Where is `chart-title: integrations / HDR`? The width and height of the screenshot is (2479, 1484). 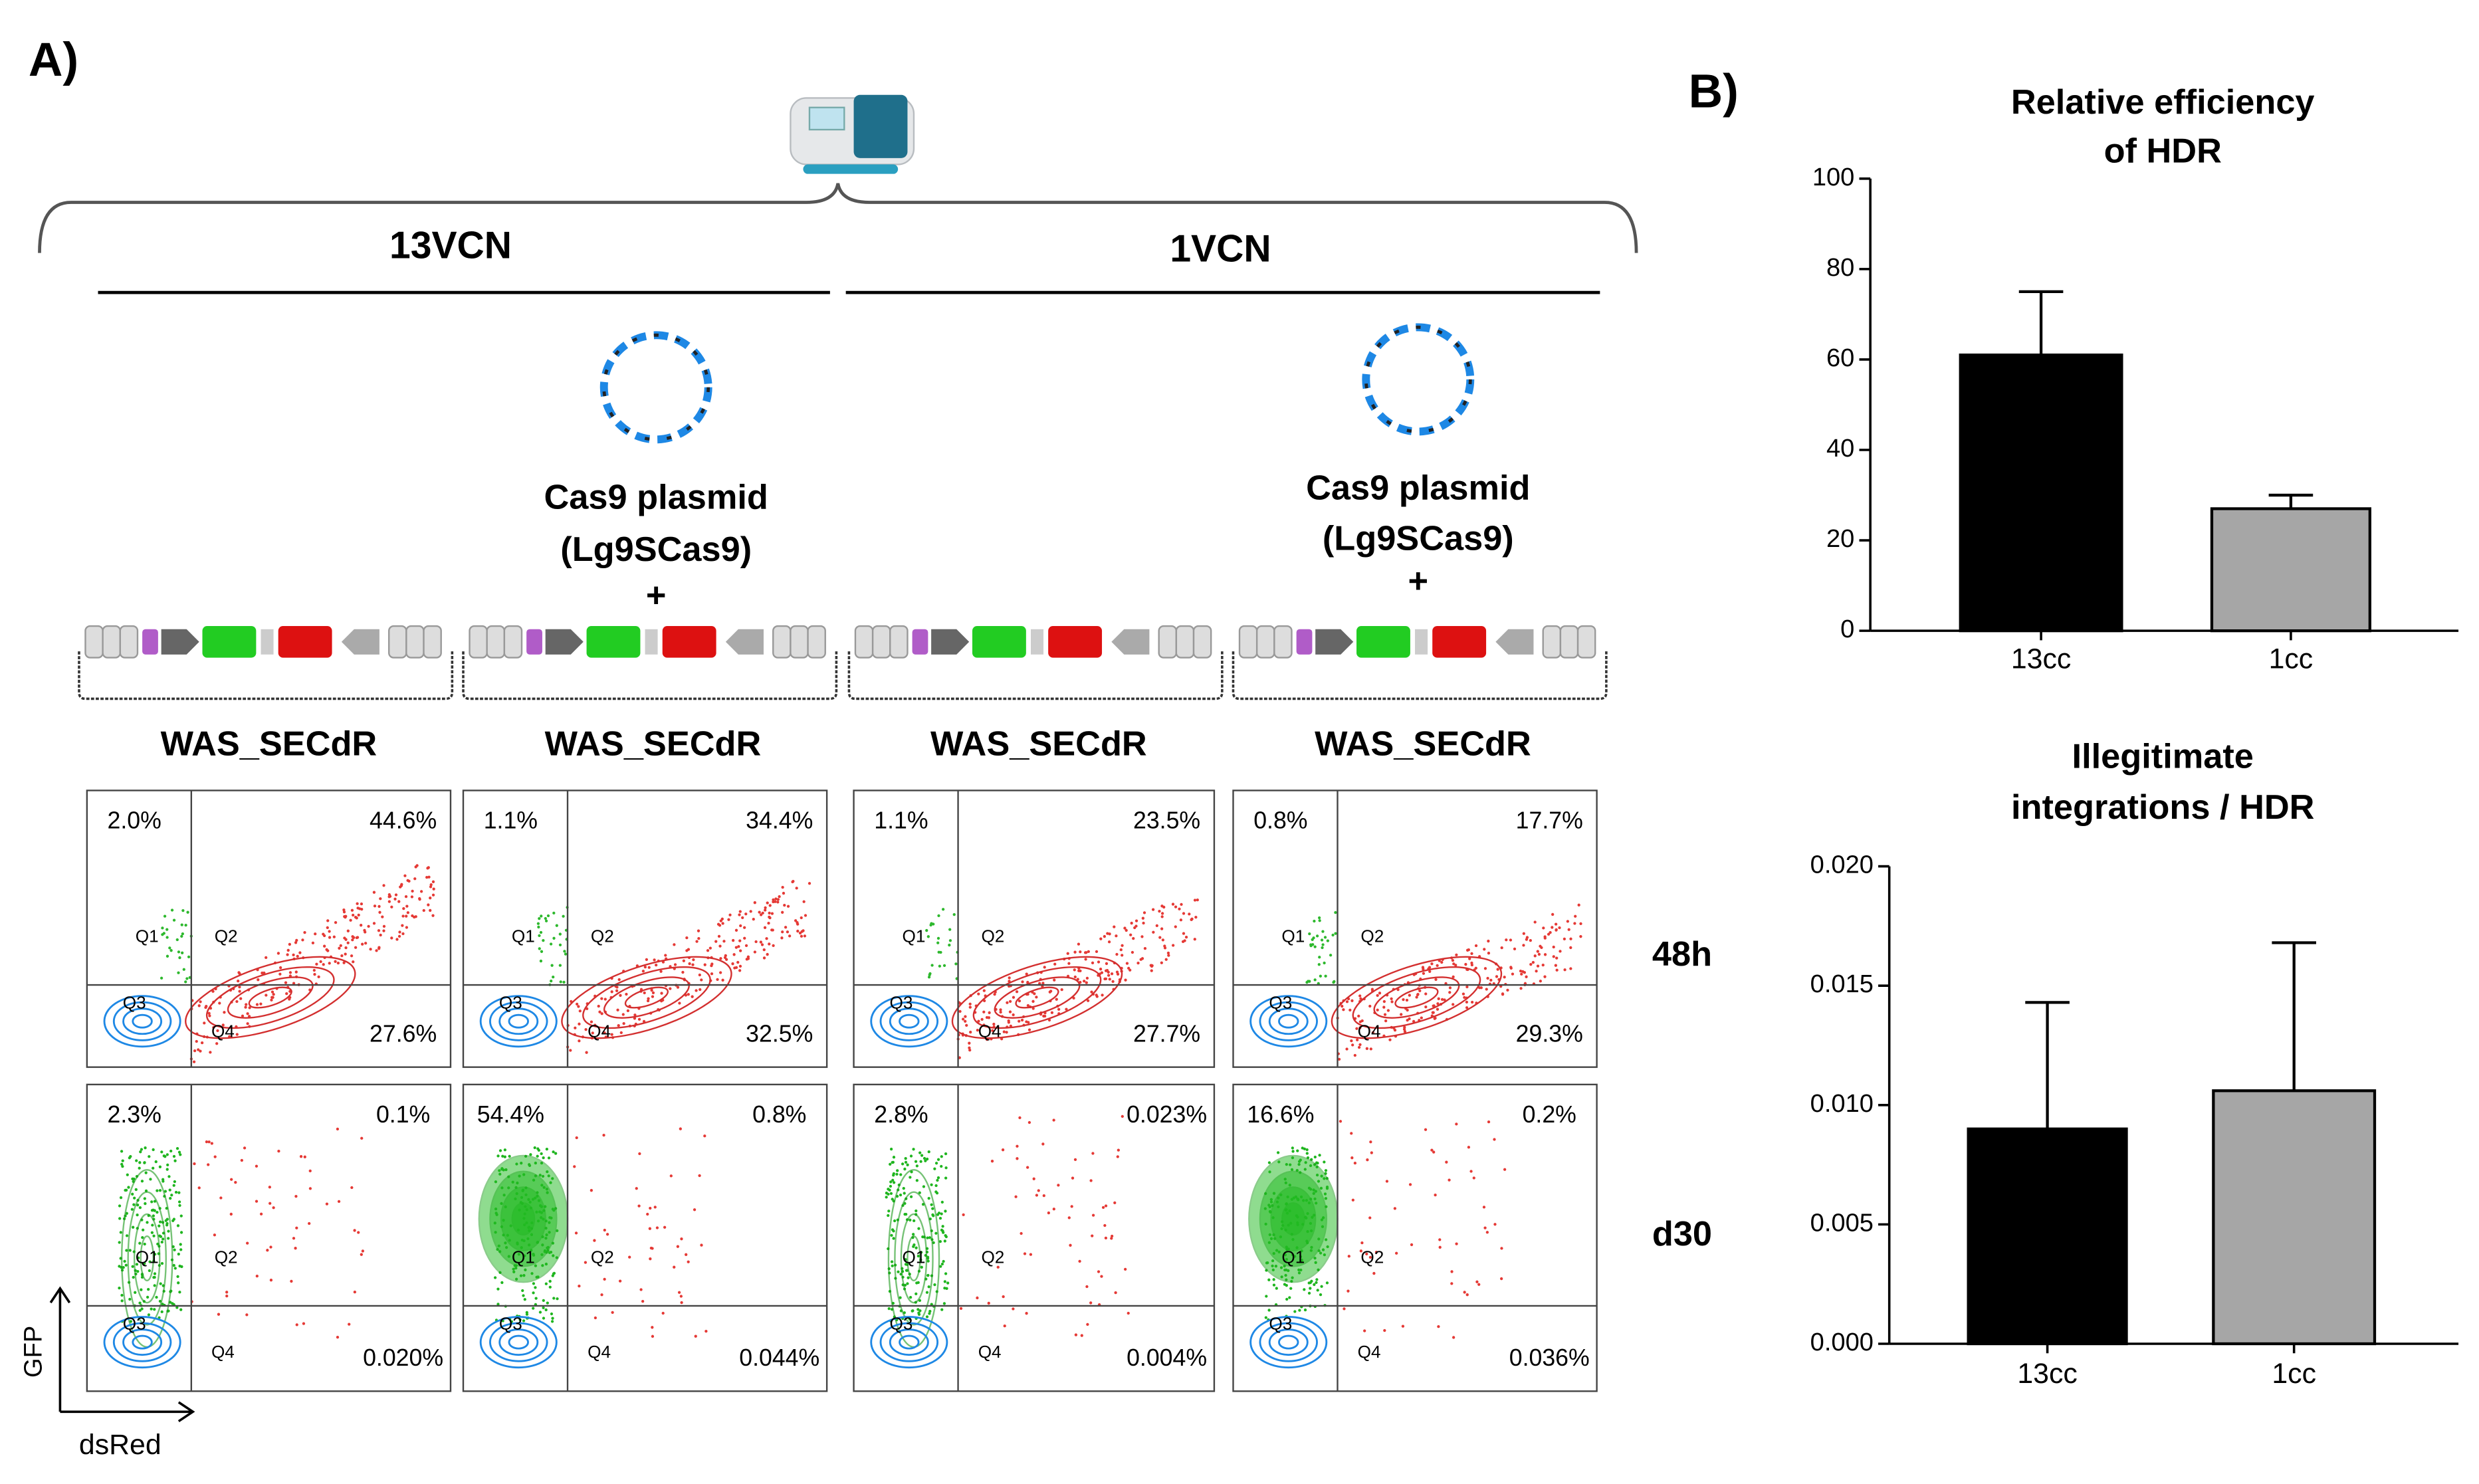
chart-title: integrations / HDR is located at coordinates (2162, 807).